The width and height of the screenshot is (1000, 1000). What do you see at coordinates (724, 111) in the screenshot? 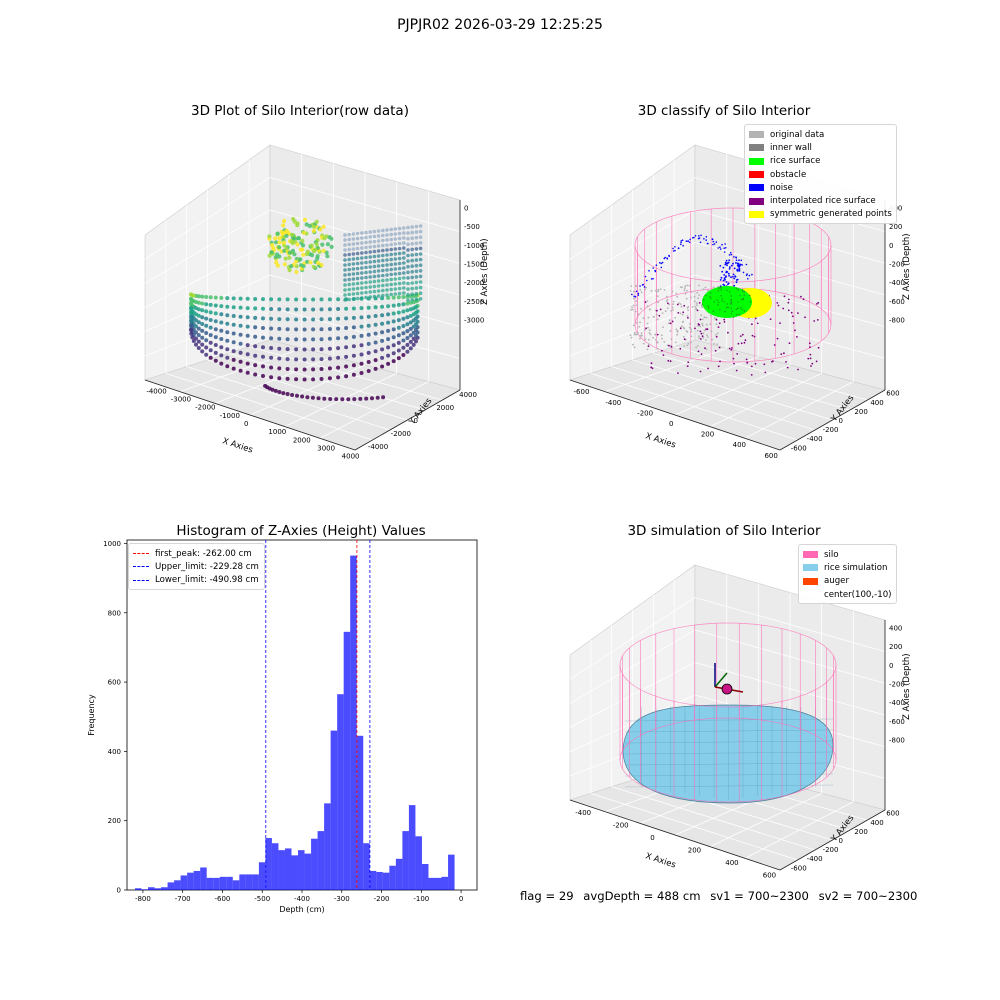
I see `classify-plot-title: 3D classify of Silo Interior` at bounding box center [724, 111].